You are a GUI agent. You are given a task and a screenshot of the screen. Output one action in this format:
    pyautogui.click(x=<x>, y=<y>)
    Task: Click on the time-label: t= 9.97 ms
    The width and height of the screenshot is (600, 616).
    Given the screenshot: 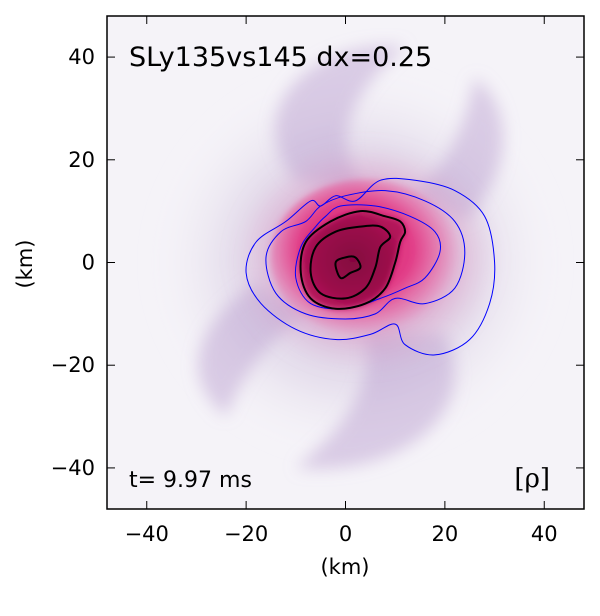 What is the action you would take?
    pyautogui.click(x=190, y=480)
    